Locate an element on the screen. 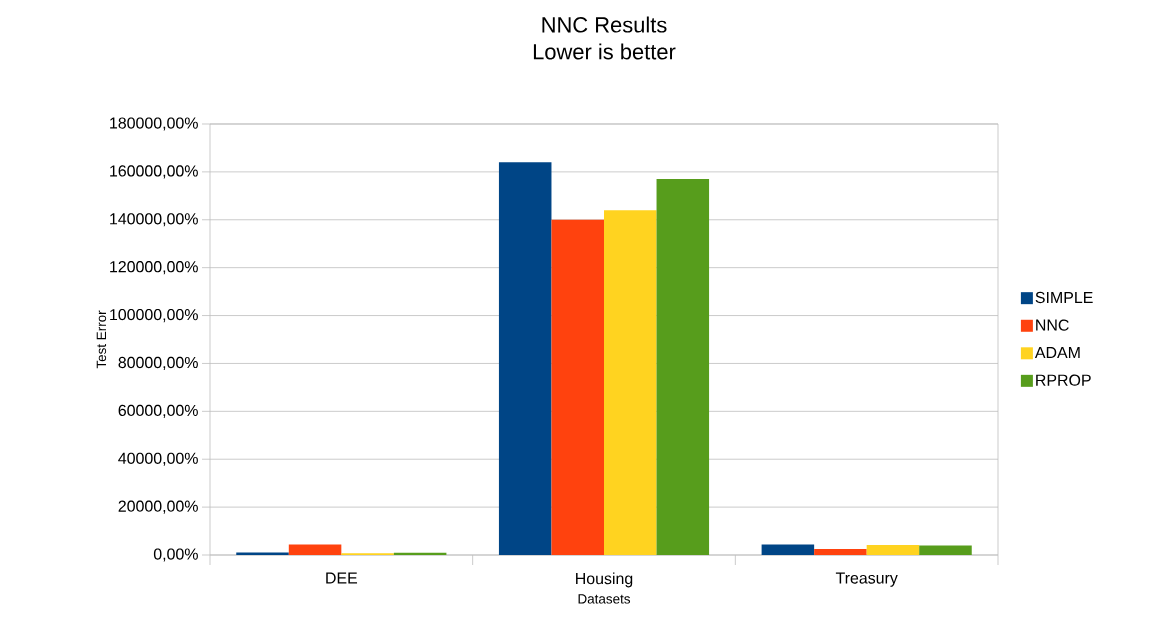 The height and width of the screenshot is (635, 1157). y-tick-label: 40000,00% is located at coordinates (158, 459).